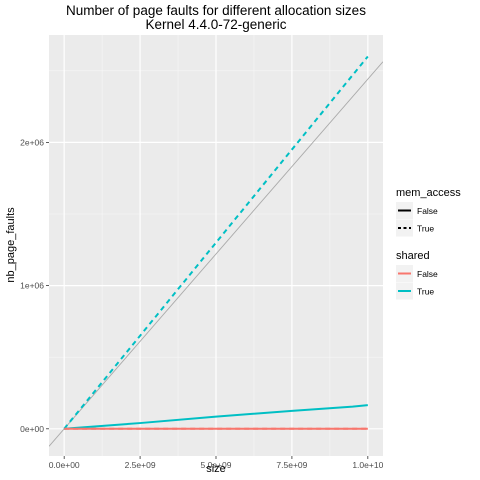 Image resolution: width=480 pixels, height=480 pixels. I want to click on x-axis-title: size, so click(216, 469).